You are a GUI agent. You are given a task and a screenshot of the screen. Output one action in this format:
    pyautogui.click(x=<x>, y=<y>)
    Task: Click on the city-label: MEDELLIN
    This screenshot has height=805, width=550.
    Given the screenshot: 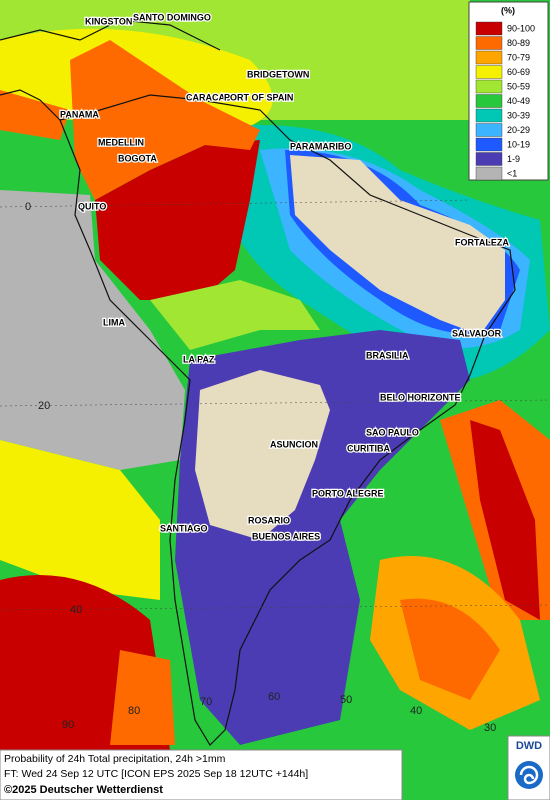 What is the action you would take?
    pyautogui.click(x=121, y=142)
    